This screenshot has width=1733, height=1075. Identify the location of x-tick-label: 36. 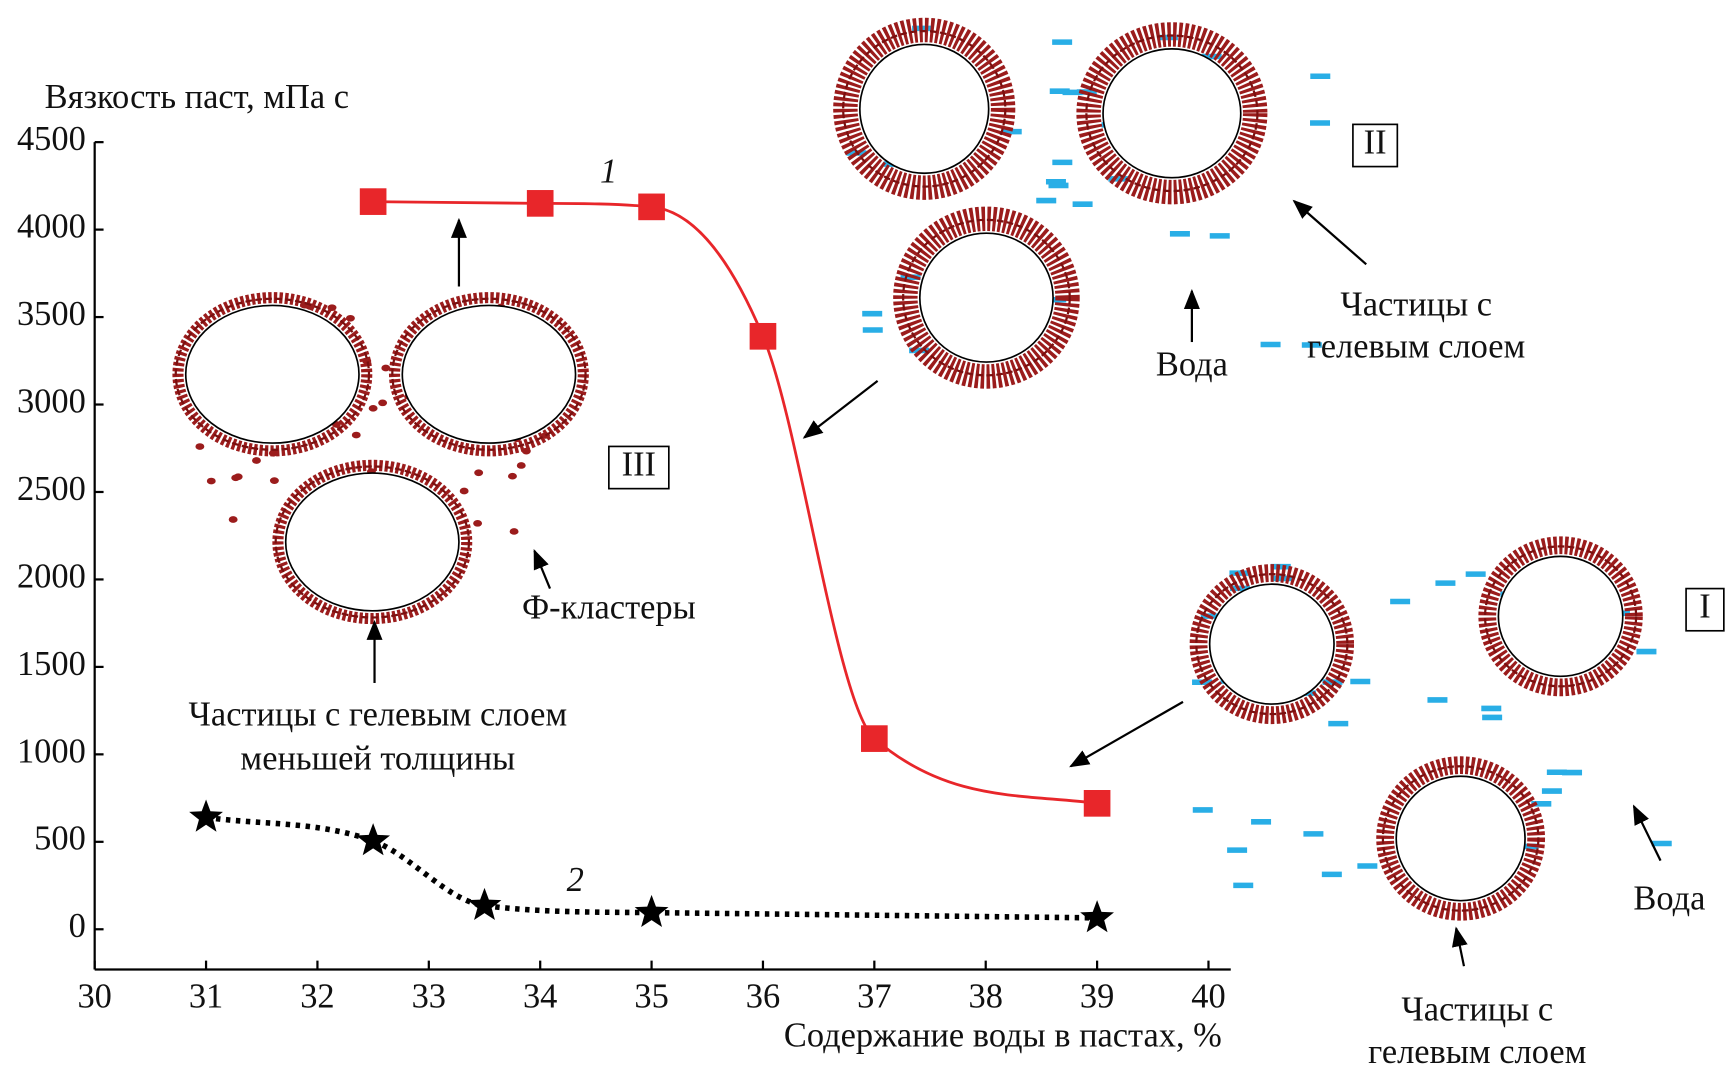
(763, 996).